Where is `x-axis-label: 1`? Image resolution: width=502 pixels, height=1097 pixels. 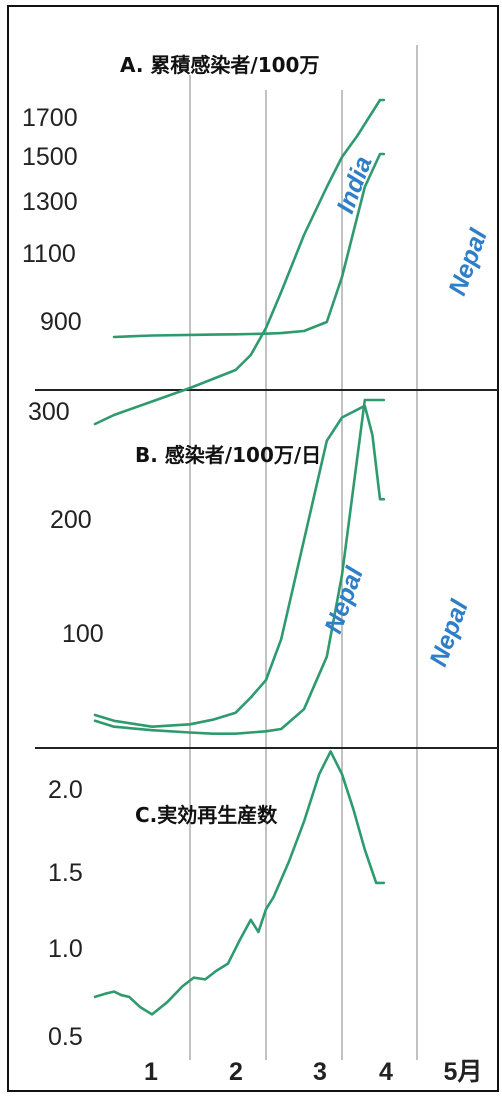 x-axis-label: 1 is located at coordinates (151, 1072).